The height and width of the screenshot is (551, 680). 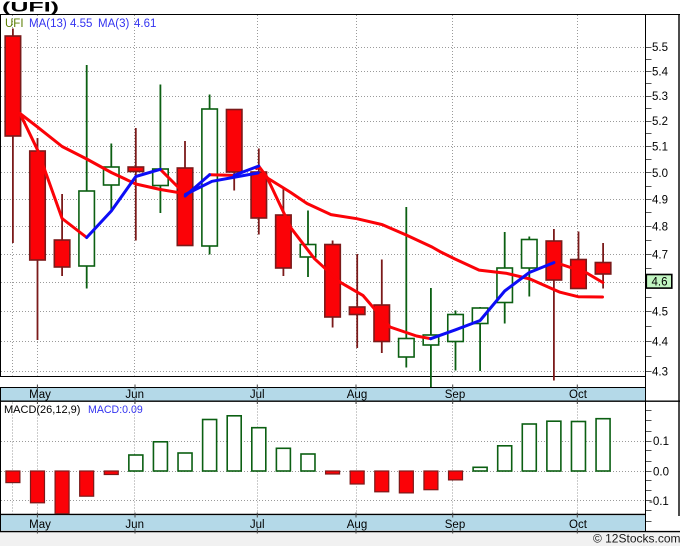 I want to click on svg-text: MACD(26,12,9), so click(x=42, y=410).